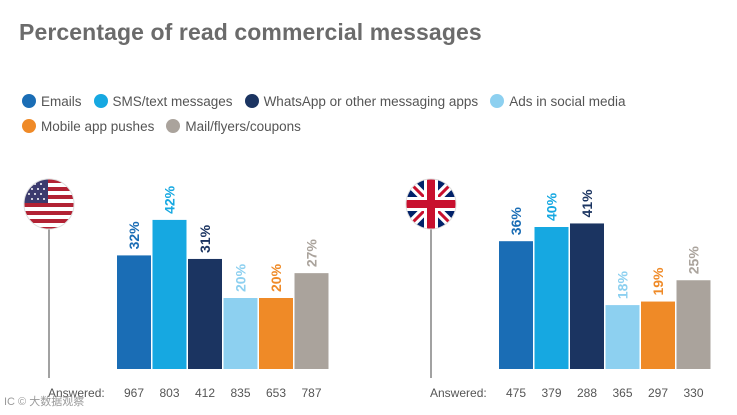 The width and height of the screenshot is (737, 415). I want to click on watermark: IC © 大数据观察, so click(44, 402).